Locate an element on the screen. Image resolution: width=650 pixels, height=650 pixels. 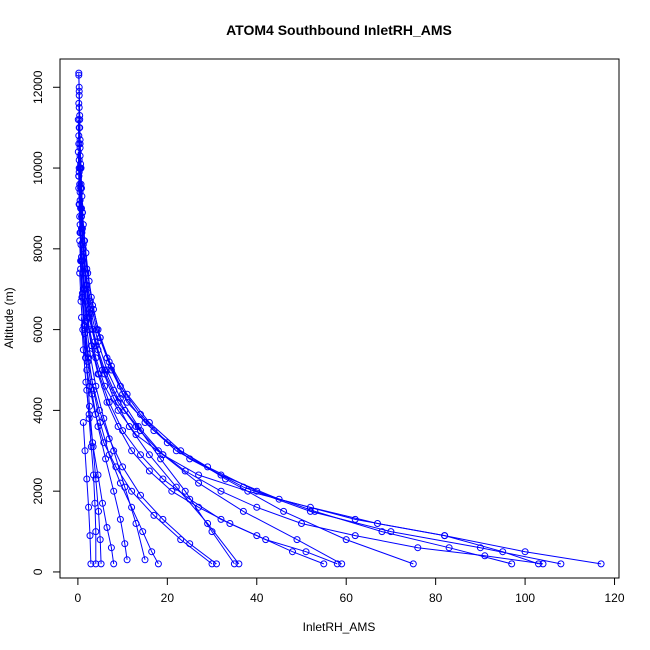
x-tick-label: 100 is located at coordinates (525, 598).